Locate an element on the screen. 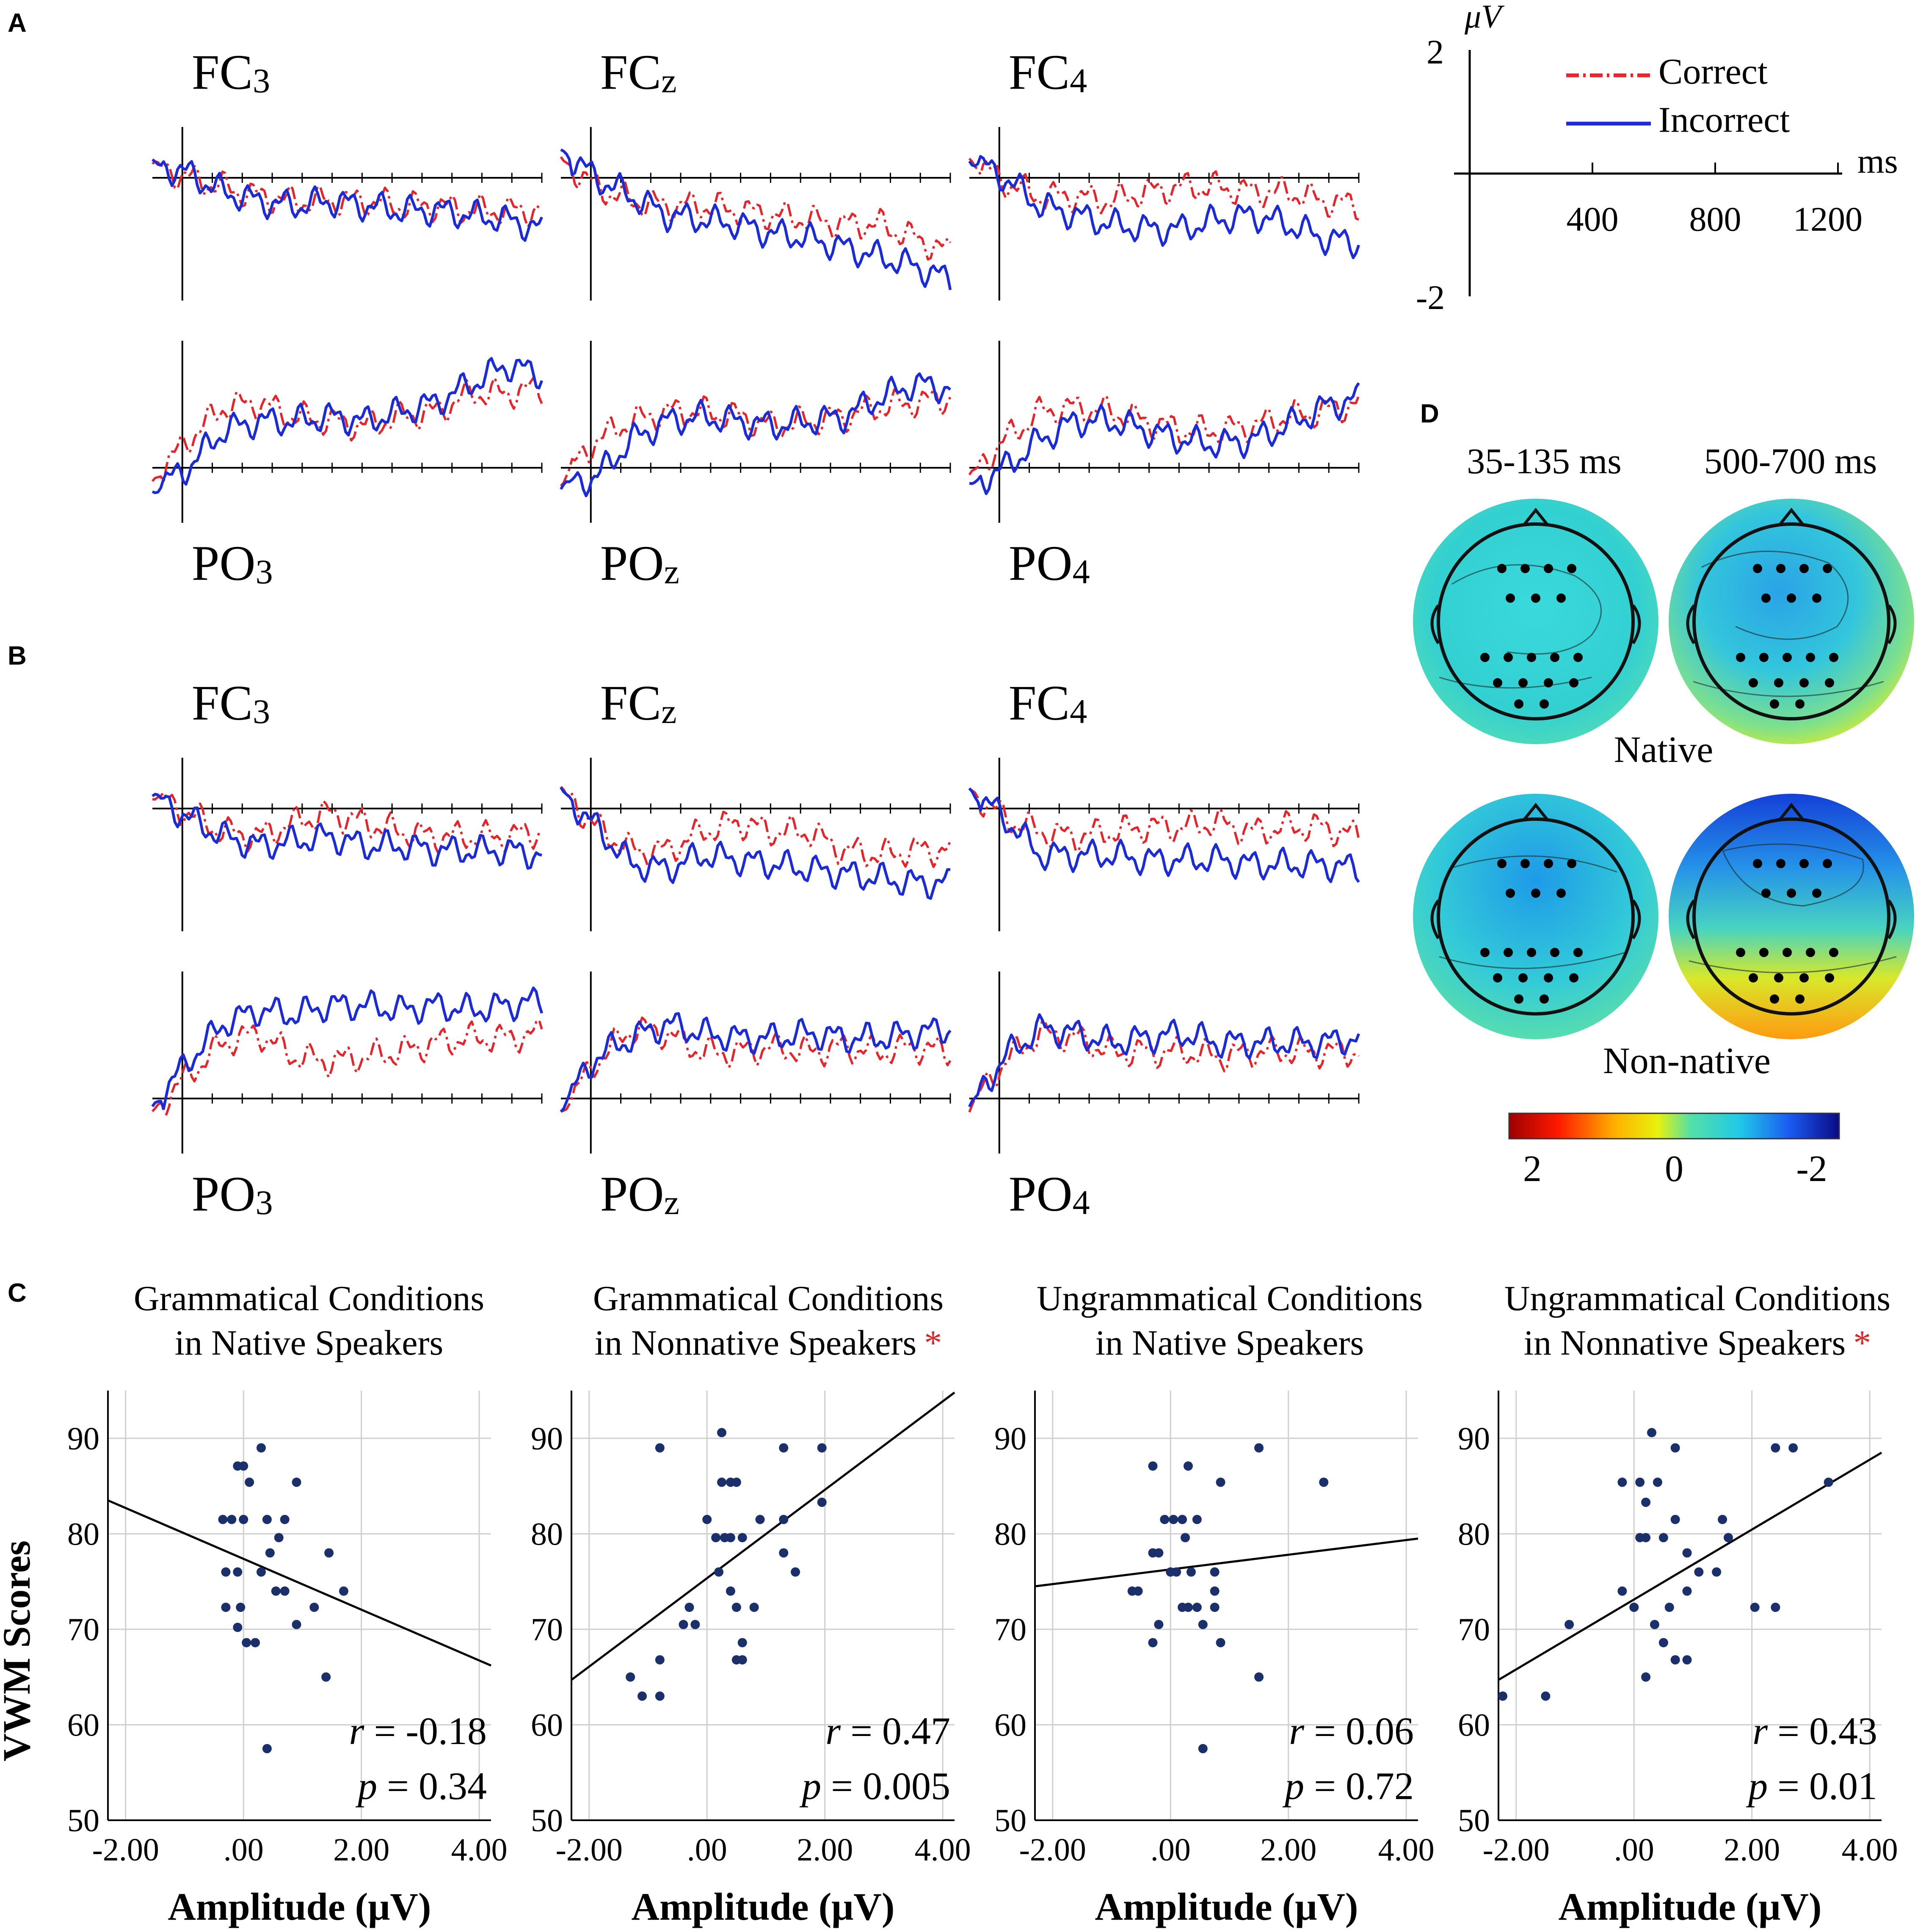 The height and width of the screenshot is (1932, 1926). erp-b-fc3-label-subscript: 3 is located at coordinates (261, 711).